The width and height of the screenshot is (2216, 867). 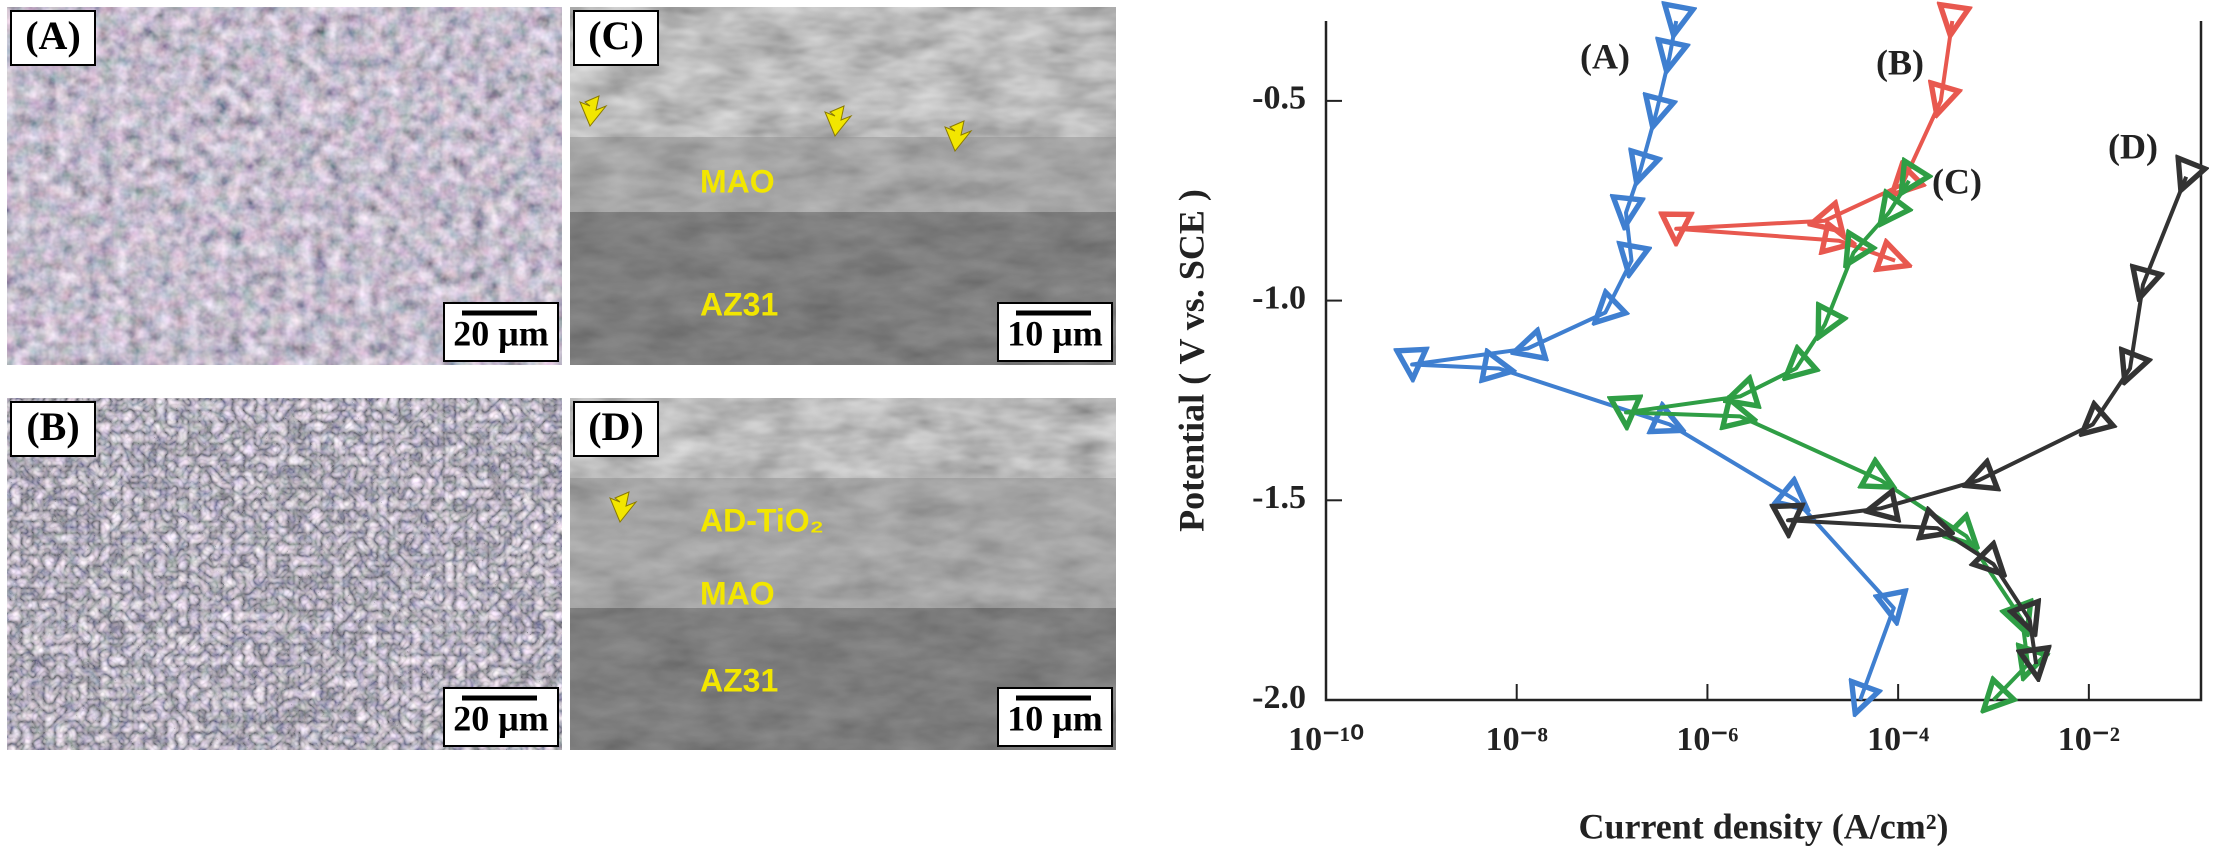 What do you see at coordinates (1957, 181) in the screenshot?
I see `curve-label: (C)` at bounding box center [1957, 181].